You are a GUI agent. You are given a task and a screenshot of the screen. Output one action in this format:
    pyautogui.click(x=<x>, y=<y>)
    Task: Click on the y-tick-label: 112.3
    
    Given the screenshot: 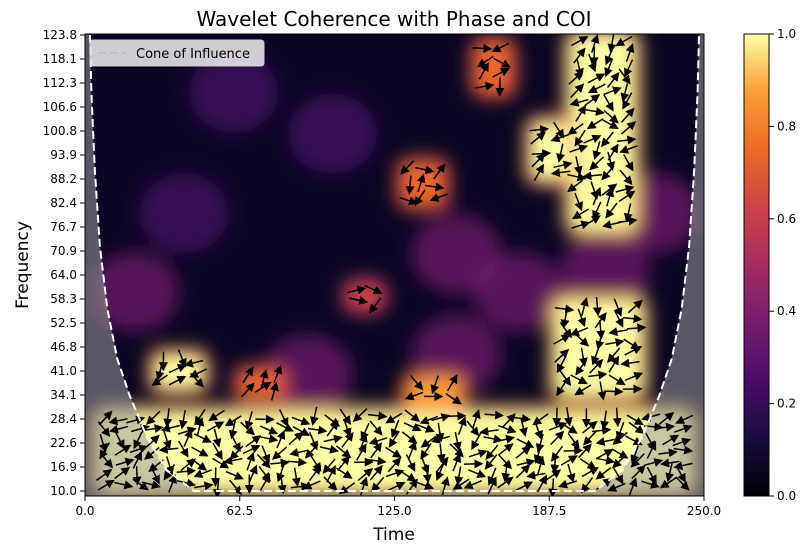 What is the action you would take?
    pyautogui.click(x=60, y=83)
    